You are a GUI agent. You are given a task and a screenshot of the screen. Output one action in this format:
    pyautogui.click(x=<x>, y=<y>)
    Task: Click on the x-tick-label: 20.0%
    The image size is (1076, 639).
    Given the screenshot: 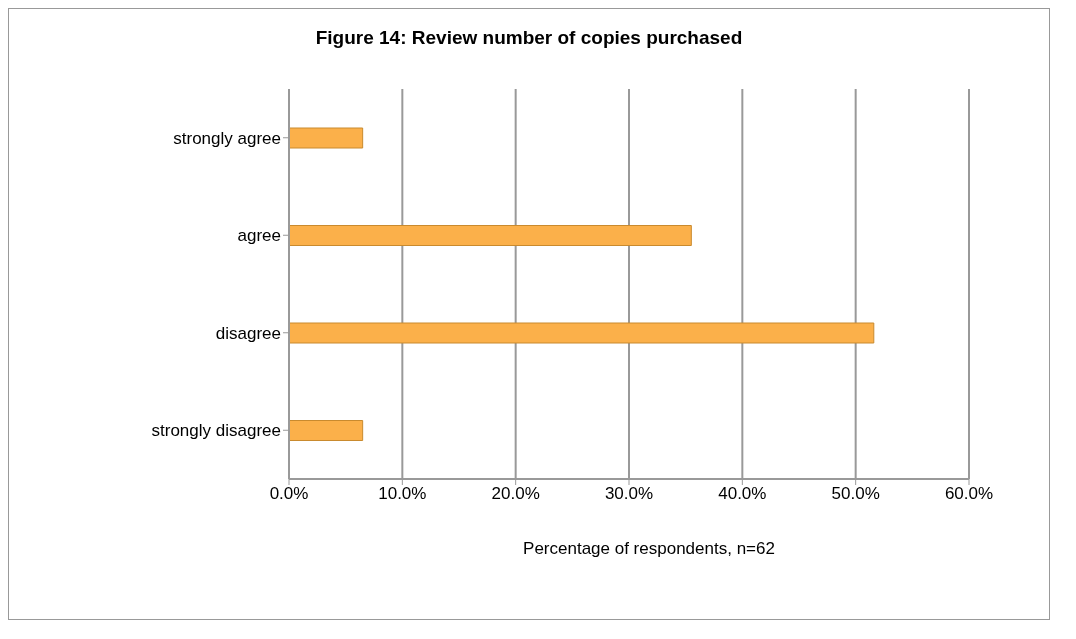 What is the action you would take?
    pyautogui.click(x=515, y=494)
    